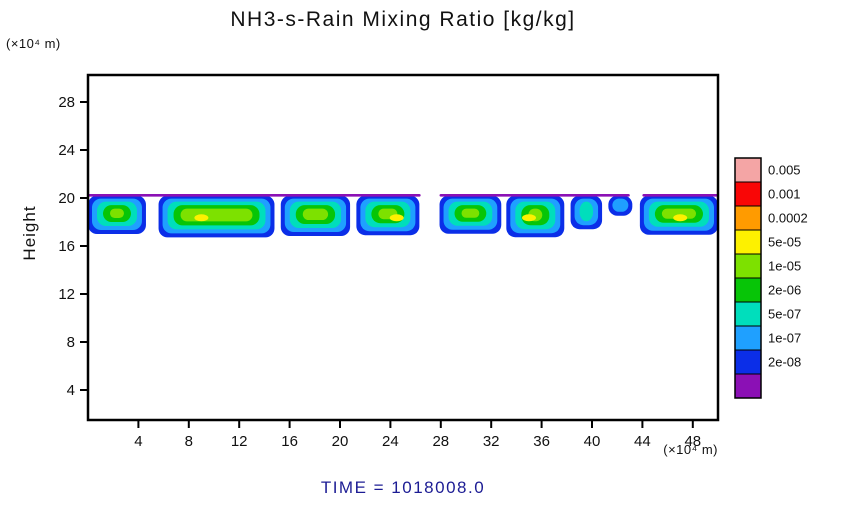 Image resolution: width=854 pixels, height=519 pixels. What do you see at coordinates (784, 290) in the screenshot?
I see `colorbar-label: 2e-06` at bounding box center [784, 290].